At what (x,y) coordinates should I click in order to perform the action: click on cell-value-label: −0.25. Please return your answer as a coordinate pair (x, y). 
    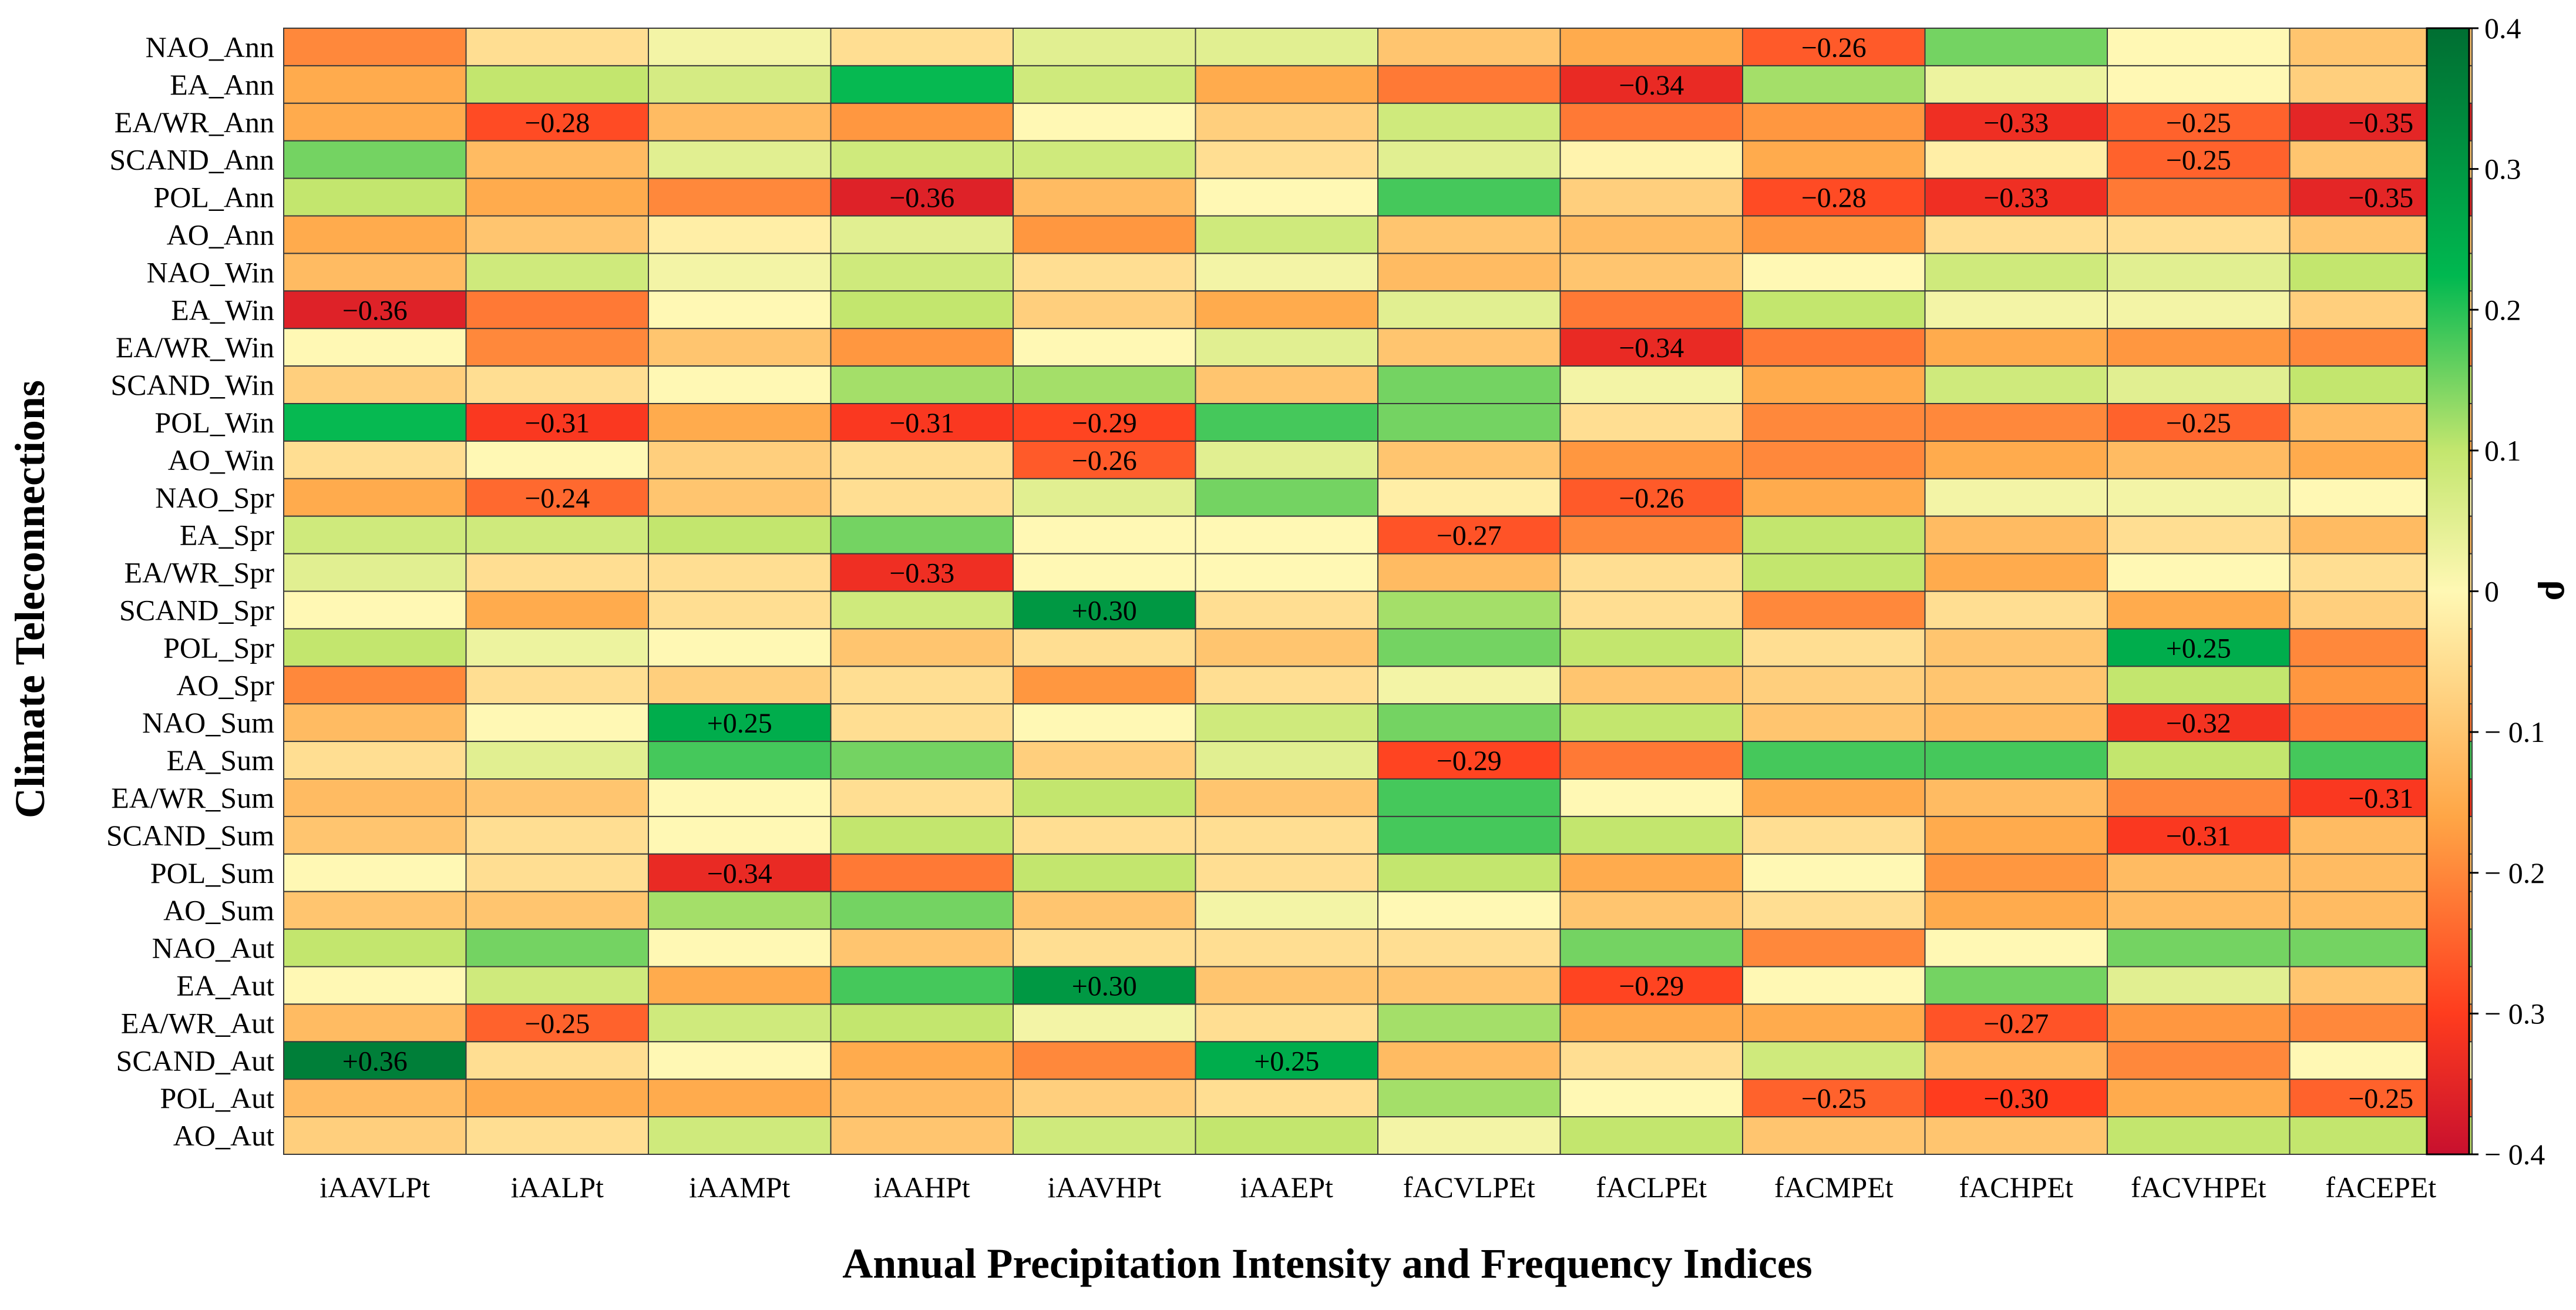
    Looking at the image, I should click on (2380, 1099).